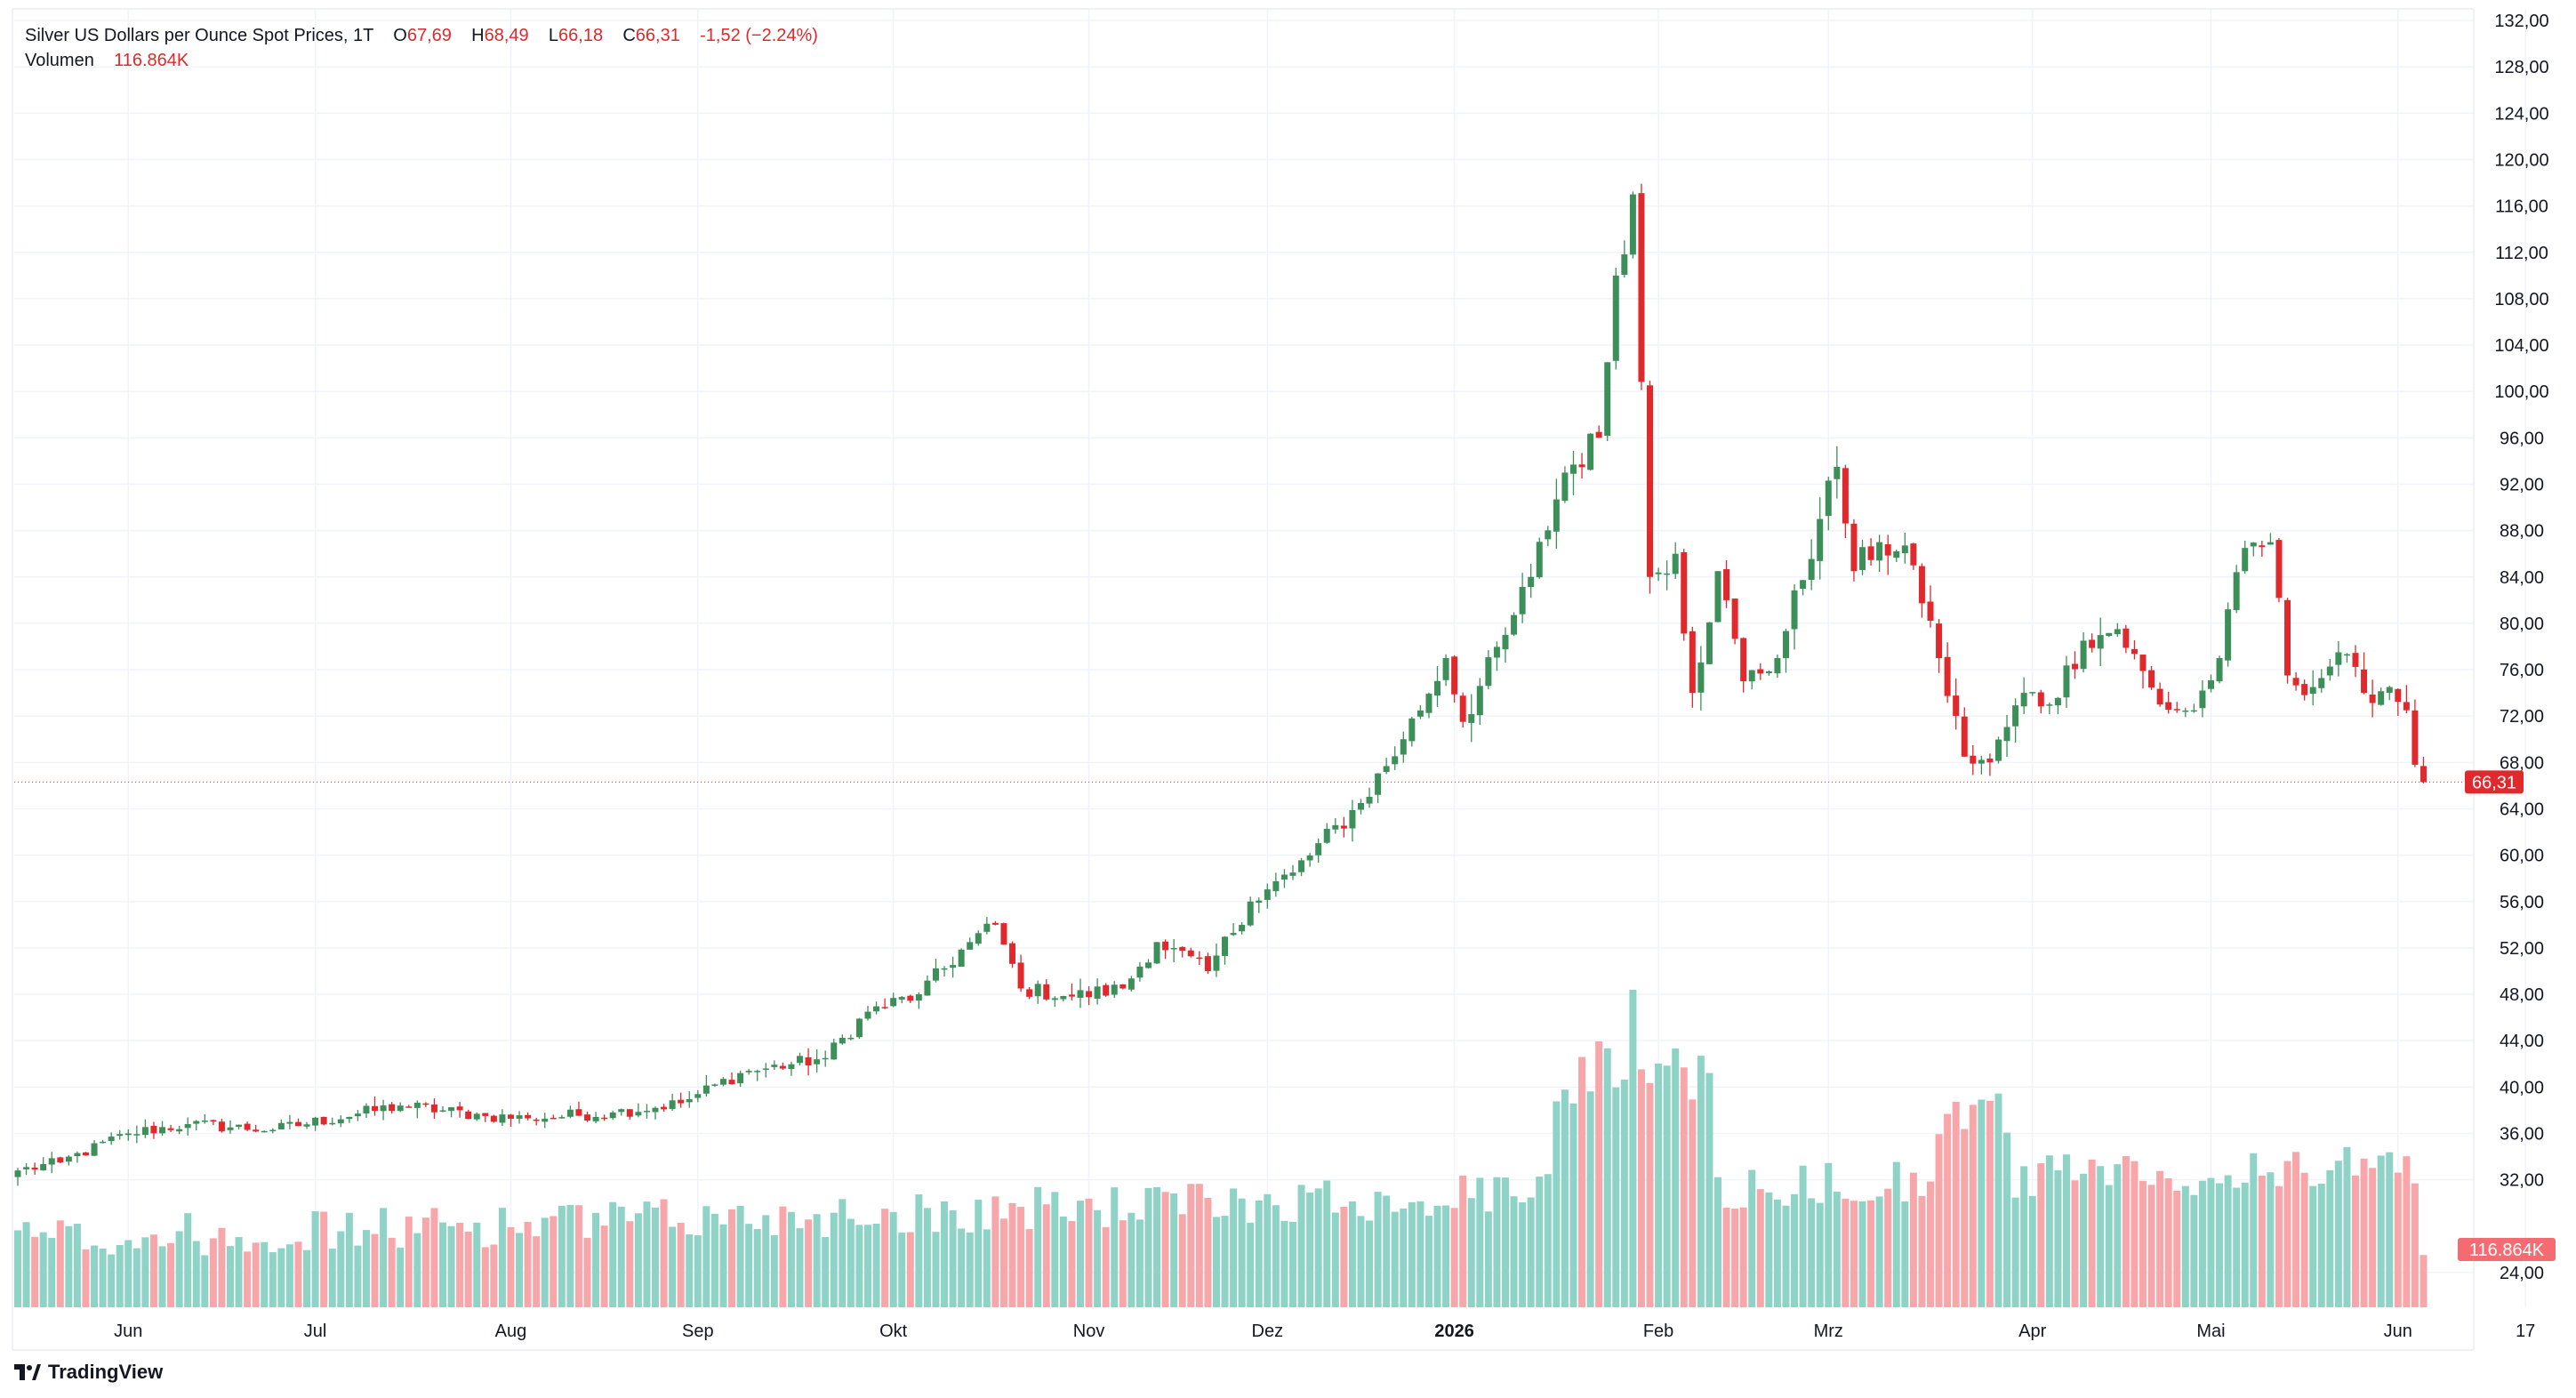 This screenshot has width=2576, height=1398. I want to click on x-tick-label: Feb, so click(1658, 1332).